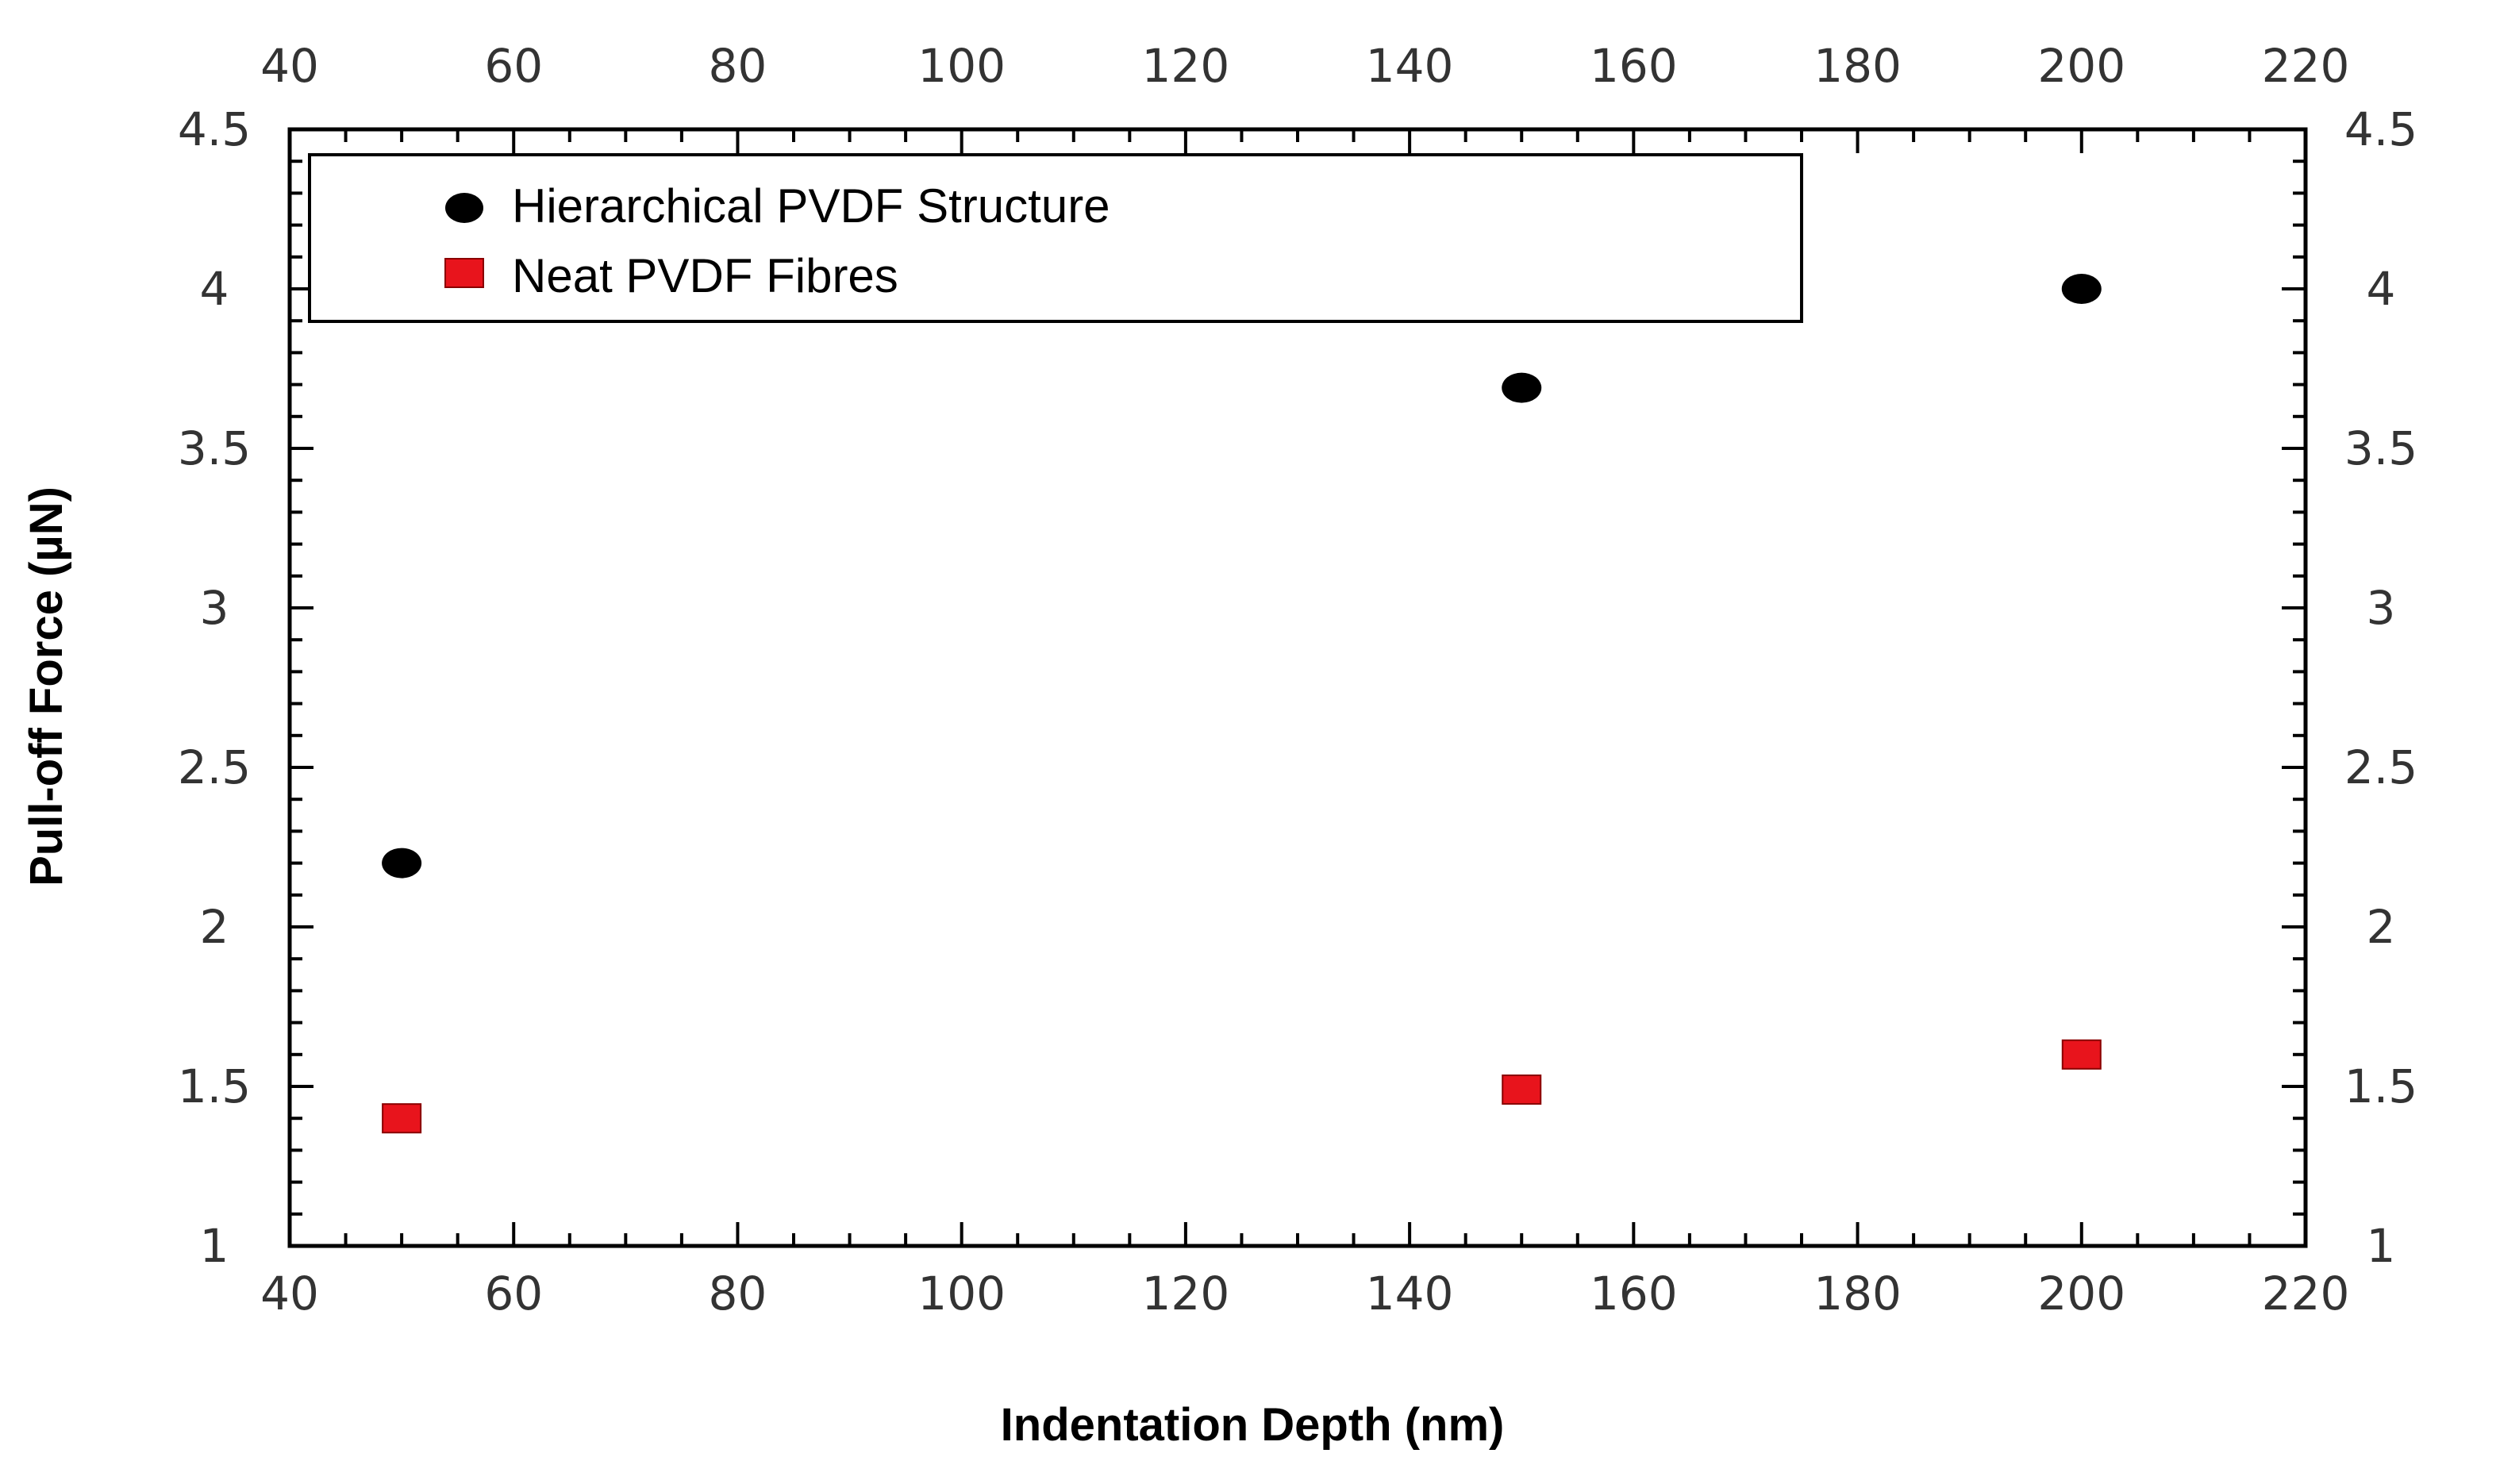 This screenshot has width=2500, height=1484. What do you see at coordinates (289, 66) in the screenshot?
I see `x-tick-label-top: 40` at bounding box center [289, 66].